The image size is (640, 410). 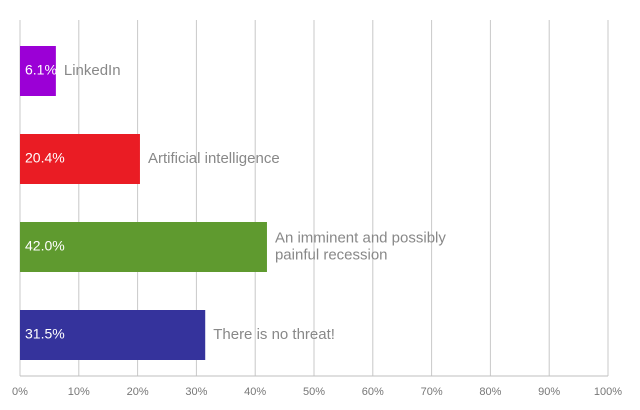 I want to click on bar-value-label: 42.0%, so click(x=45, y=246).